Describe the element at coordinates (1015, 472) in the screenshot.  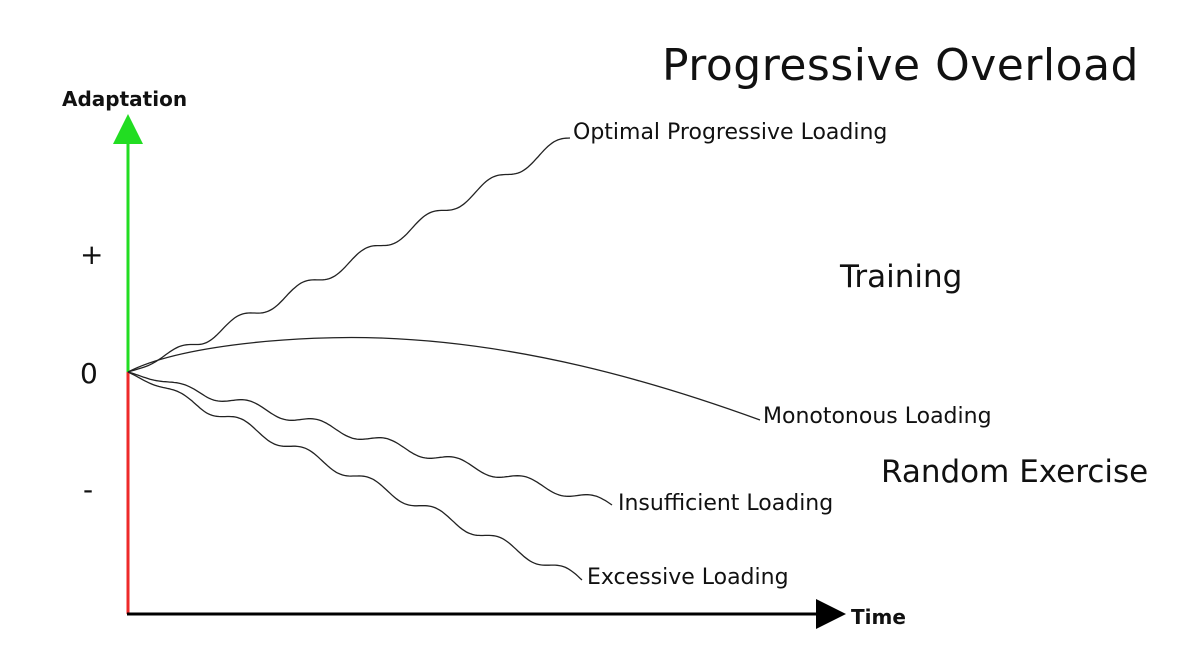
I see `region-label-random-exercise: Random Exercise` at that location.